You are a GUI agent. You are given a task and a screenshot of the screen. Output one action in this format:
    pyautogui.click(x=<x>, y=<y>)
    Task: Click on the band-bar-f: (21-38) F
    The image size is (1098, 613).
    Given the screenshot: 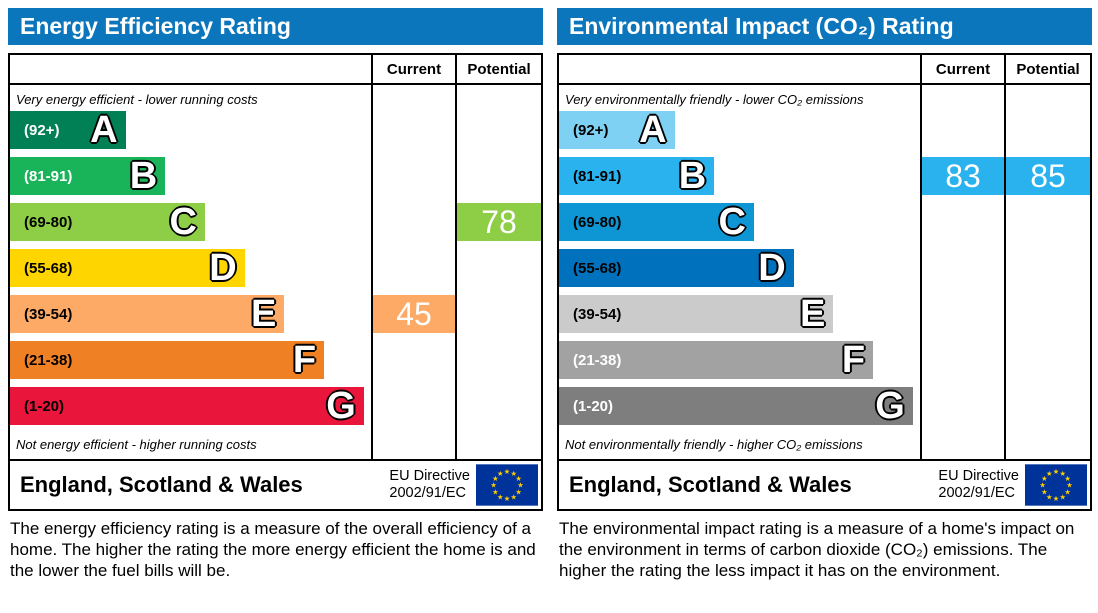 What is the action you would take?
    pyautogui.click(x=716, y=360)
    